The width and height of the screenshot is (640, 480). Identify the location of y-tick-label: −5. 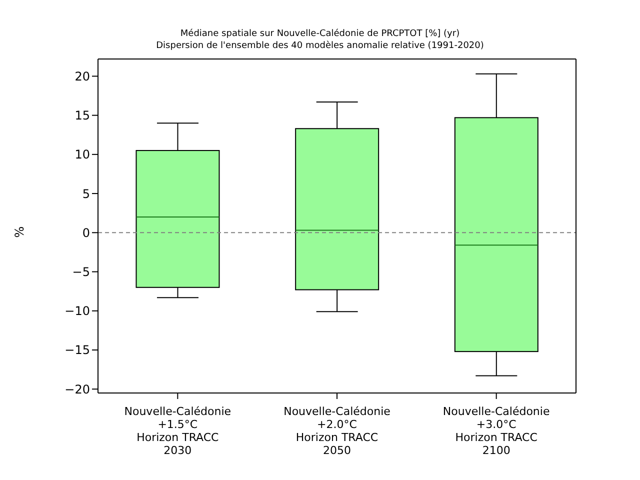
(81, 272).